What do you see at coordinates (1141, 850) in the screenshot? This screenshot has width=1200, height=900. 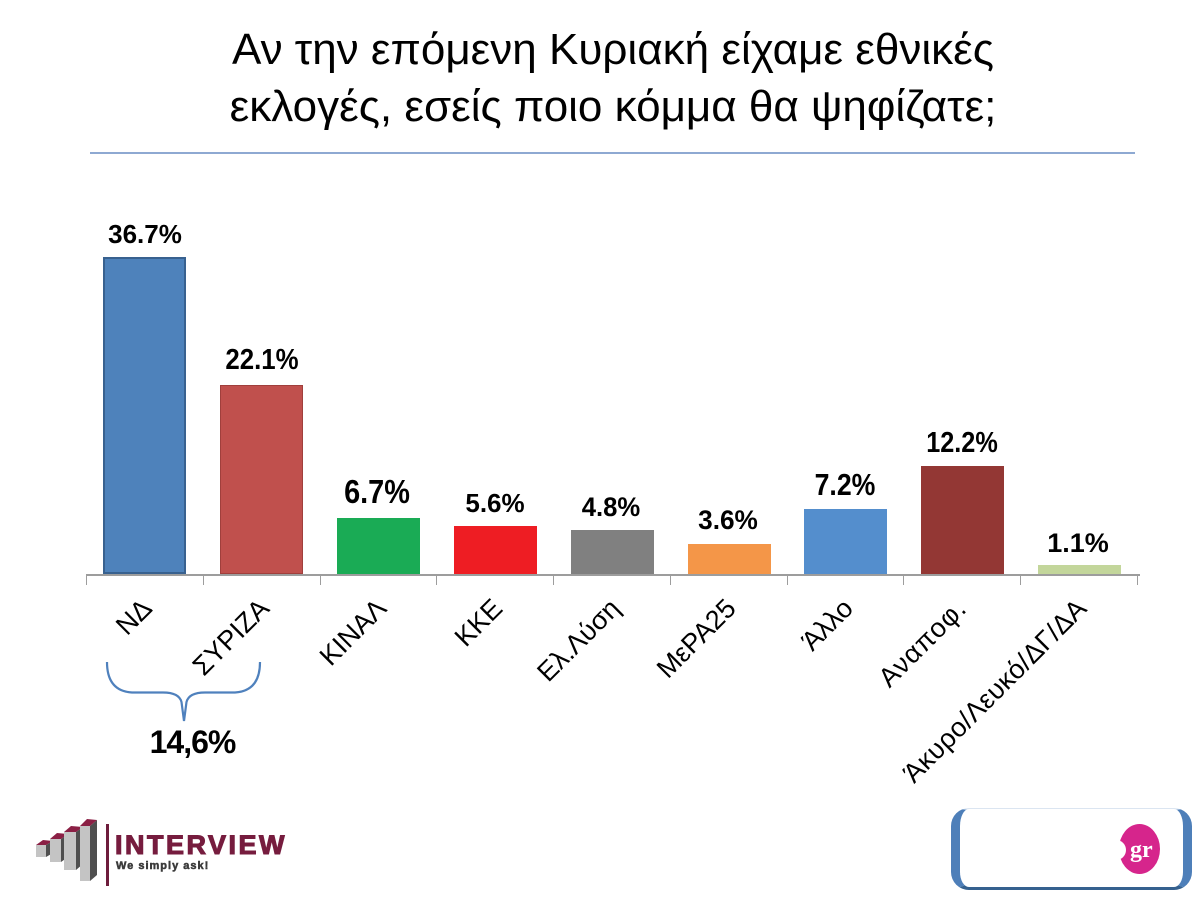 I see `svg-text: gr` at bounding box center [1141, 850].